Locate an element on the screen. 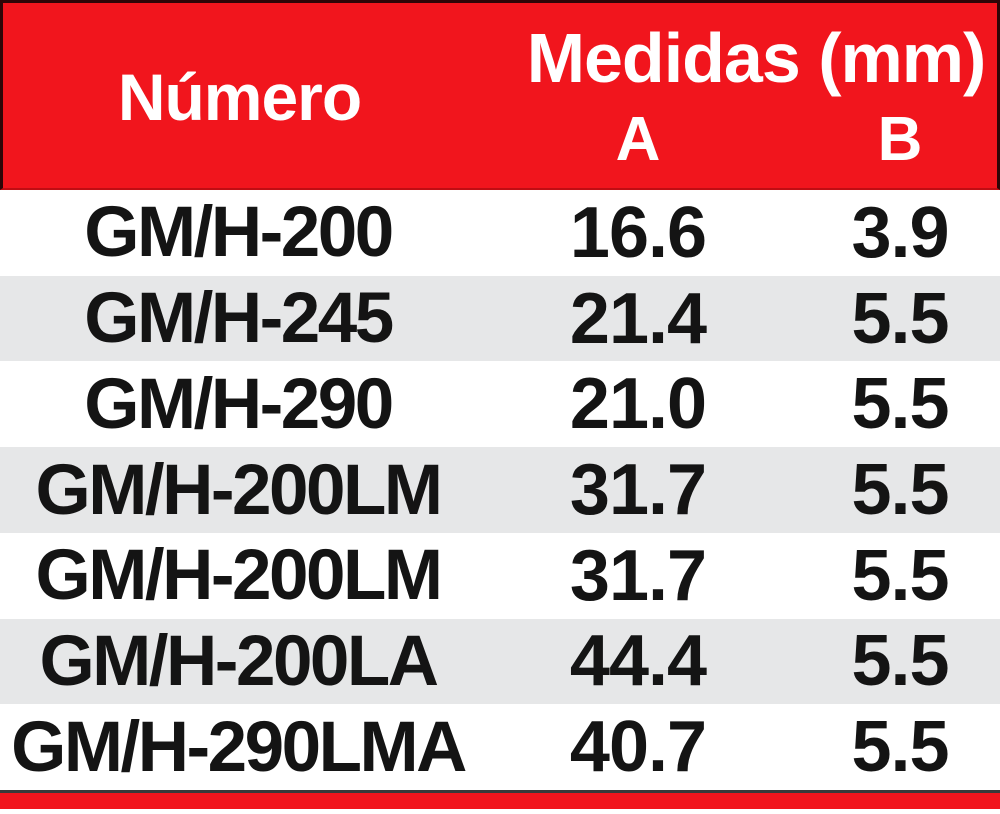 The height and width of the screenshot is (814, 1000). header-numero: Número is located at coordinates (239, 97).